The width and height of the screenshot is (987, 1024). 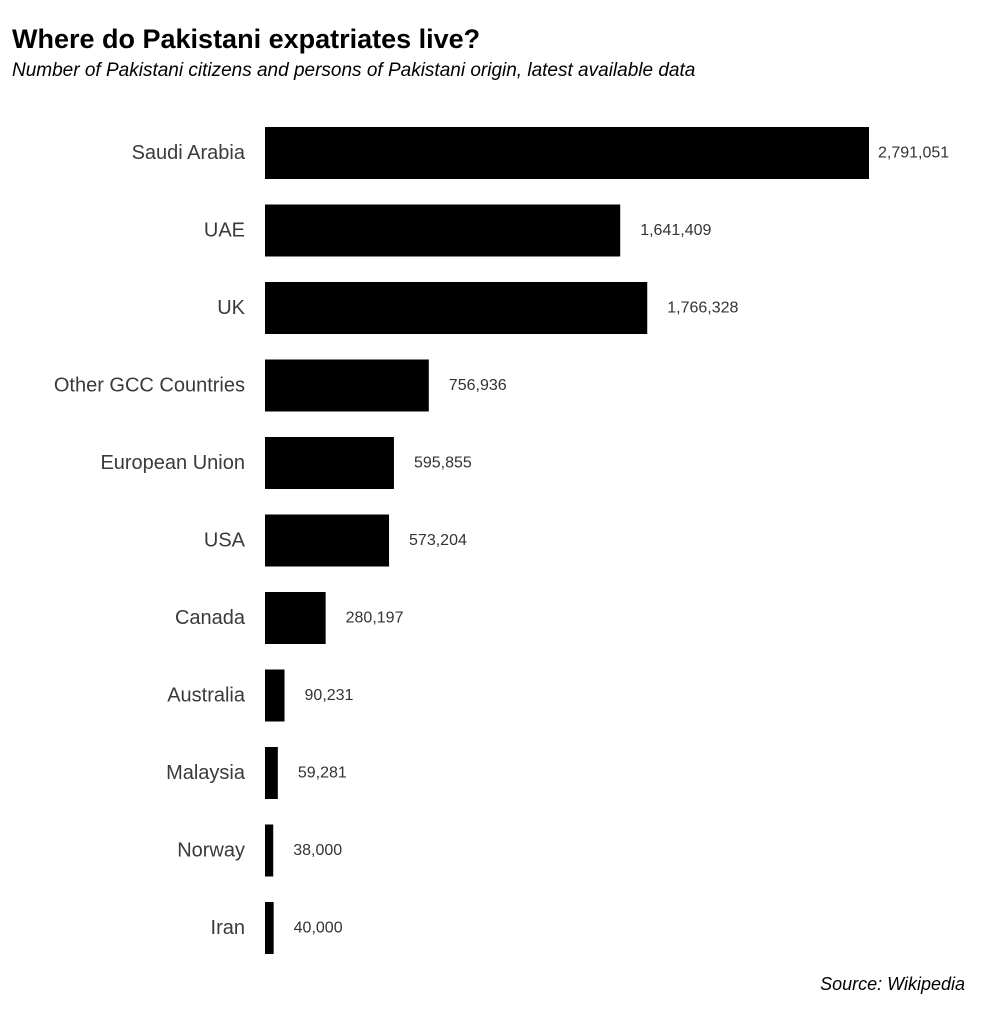 What do you see at coordinates (206, 696) in the screenshot?
I see `category-label-australia: Australia` at bounding box center [206, 696].